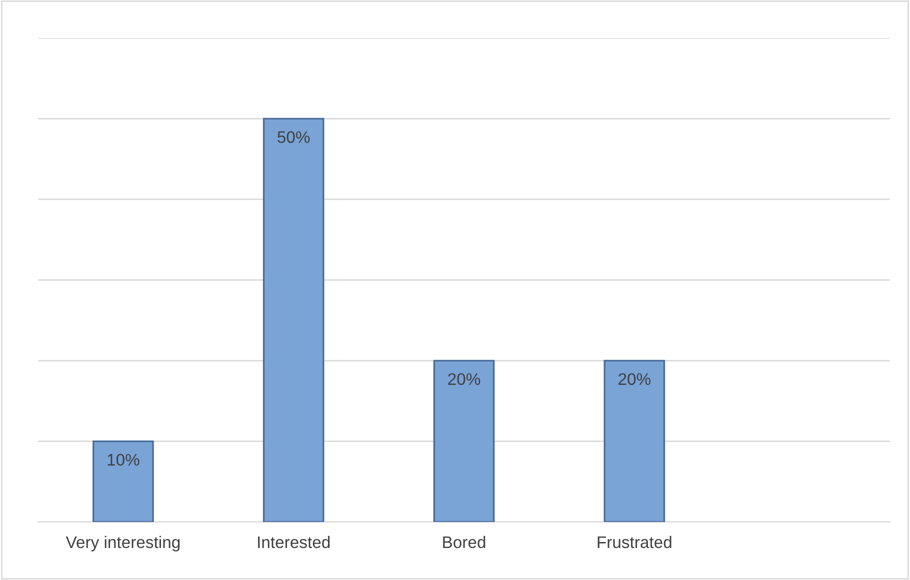  What do you see at coordinates (294, 542) in the screenshot?
I see `x-tick-label: Interested` at bounding box center [294, 542].